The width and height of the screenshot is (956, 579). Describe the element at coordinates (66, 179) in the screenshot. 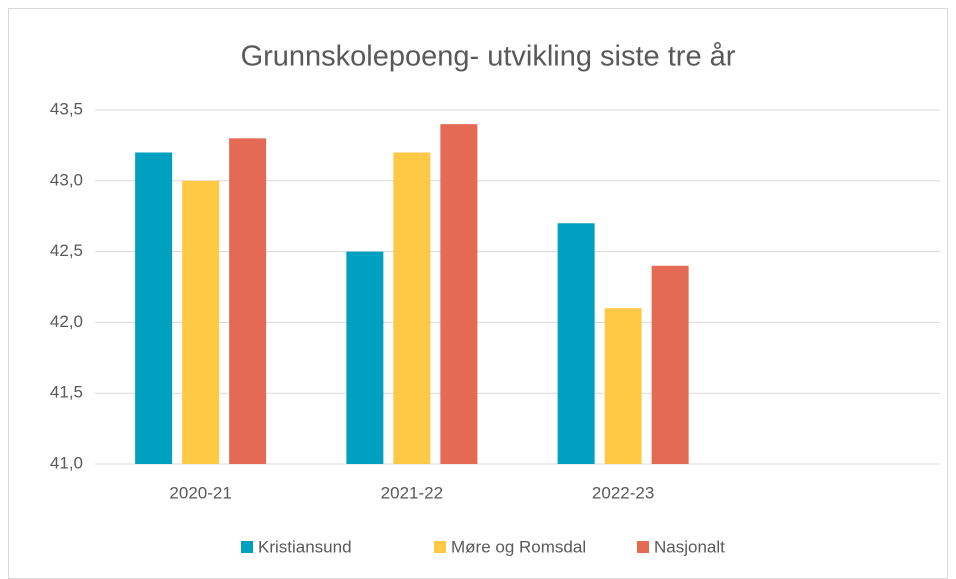

I see `y-tick-label: 43,0` at that location.